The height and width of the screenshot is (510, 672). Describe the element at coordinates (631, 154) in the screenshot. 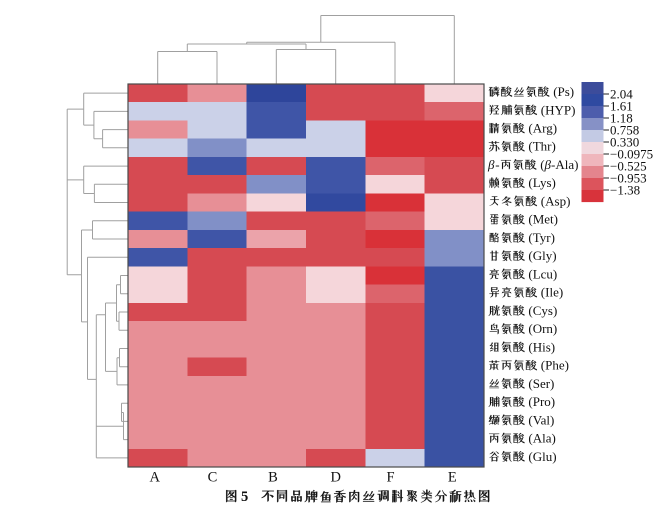

I see `svg-text: −0.0975` at that location.